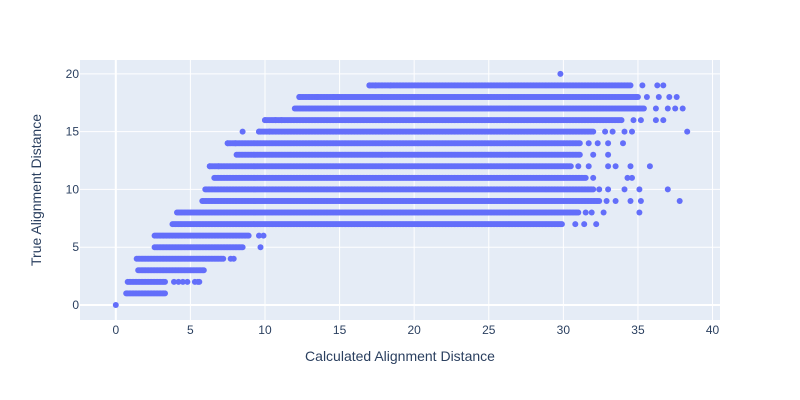  What do you see at coordinates (73, 132) in the screenshot?
I see `y-tick-label: 15` at bounding box center [73, 132].